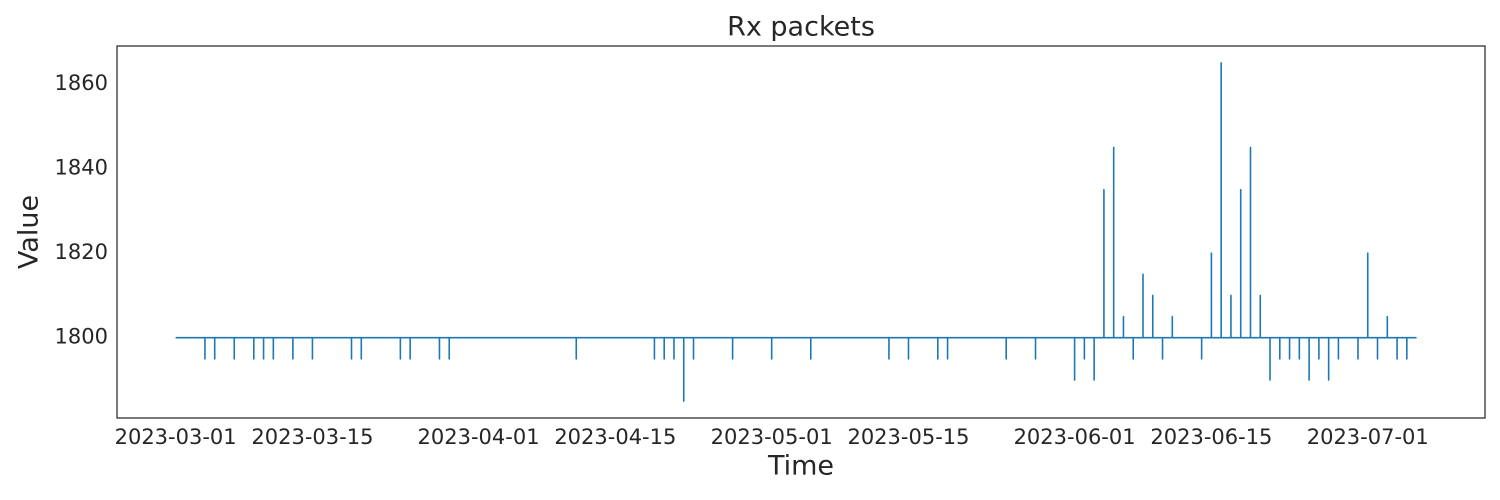 The width and height of the screenshot is (1500, 500). What do you see at coordinates (1211, 437) in the screenshot?
I see `x-tick-label: 2023-06-15` at bounding box center [1211, 437].